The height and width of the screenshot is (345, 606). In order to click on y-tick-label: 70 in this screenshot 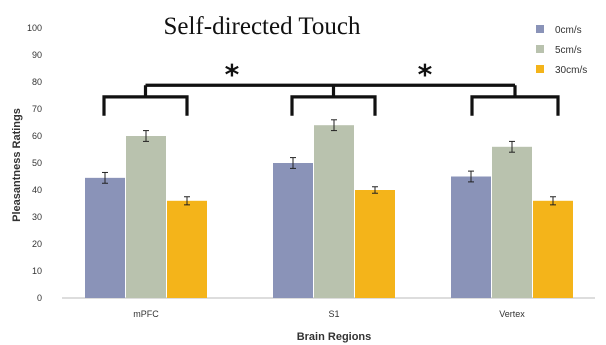, I will do `click(37, 109)`.